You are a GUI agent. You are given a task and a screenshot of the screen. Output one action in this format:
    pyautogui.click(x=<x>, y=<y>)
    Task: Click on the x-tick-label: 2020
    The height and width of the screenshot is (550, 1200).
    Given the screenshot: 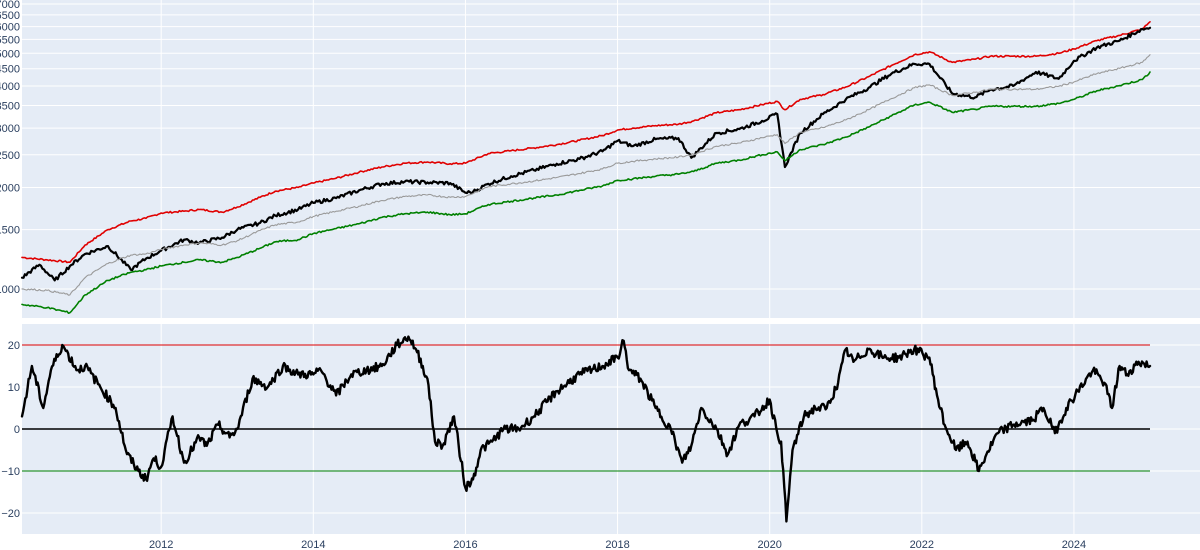 What is the action you would take?
    pyautogui.click(x=769, y=544)
    